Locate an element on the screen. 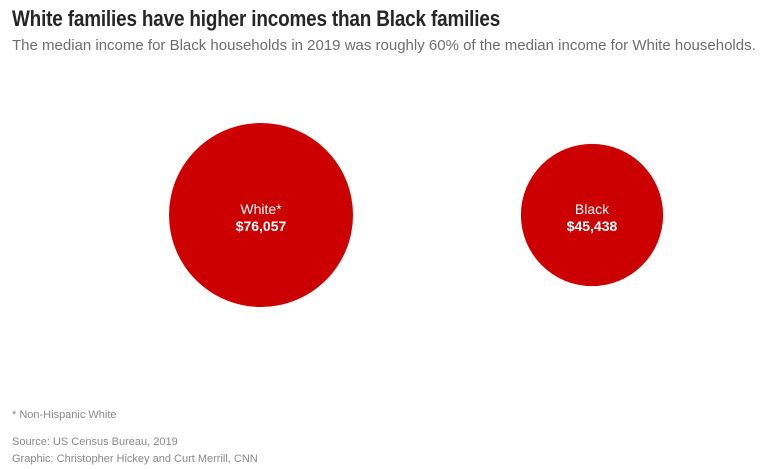 Image resolution: width=782 pixels, height=469 pixels. bubble-white is located at coordinates (261, 215).